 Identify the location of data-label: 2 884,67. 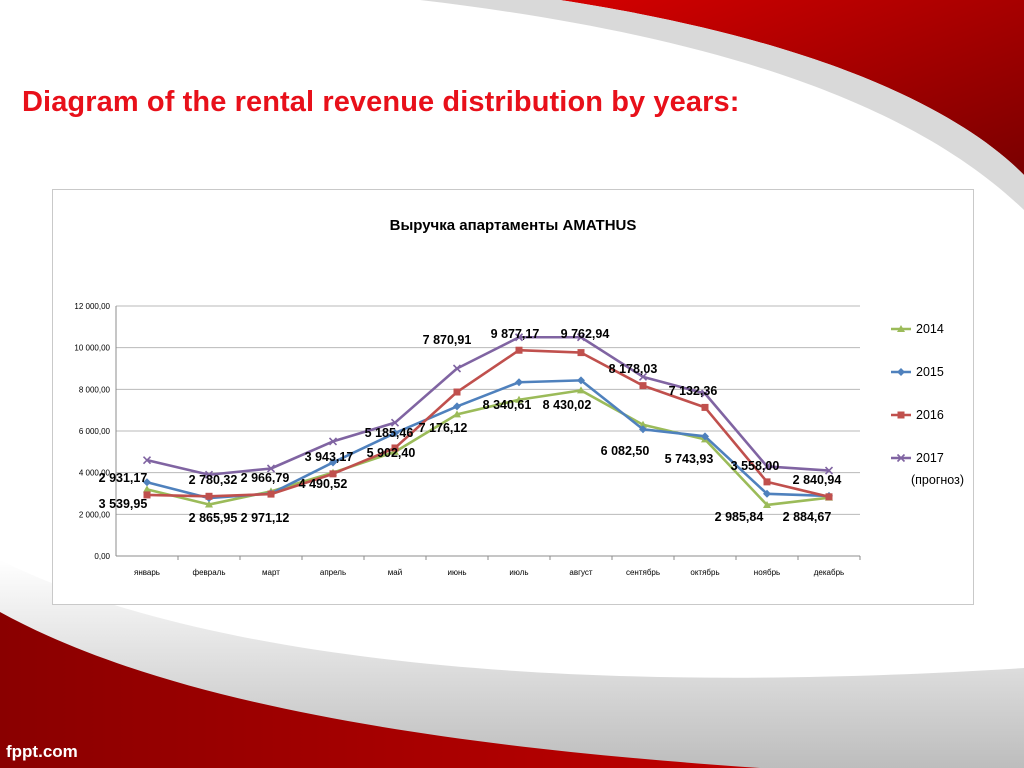
(807, 517).